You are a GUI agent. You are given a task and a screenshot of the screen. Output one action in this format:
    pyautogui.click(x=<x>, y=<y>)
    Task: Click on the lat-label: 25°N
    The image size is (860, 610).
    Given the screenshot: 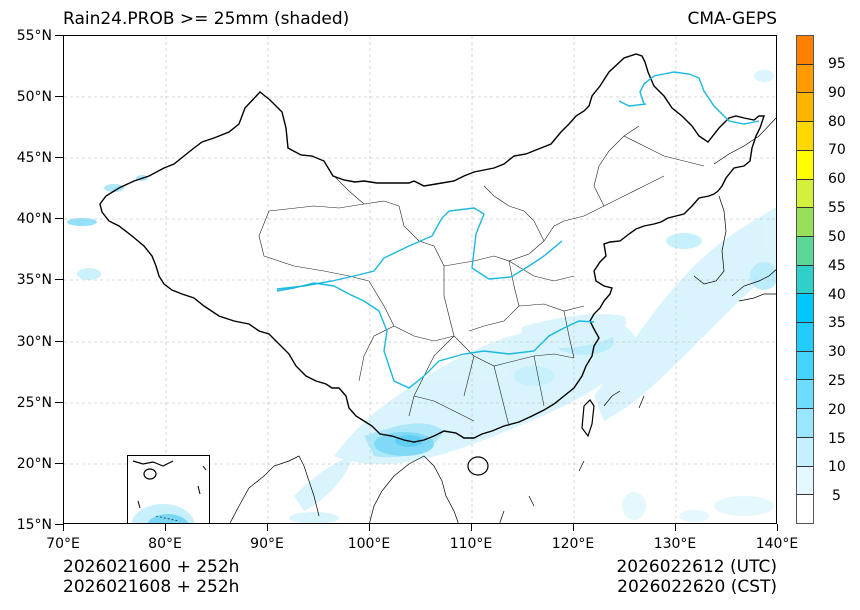 What is the action you would take?
    pyautogui.click(x=34, y=403)
    